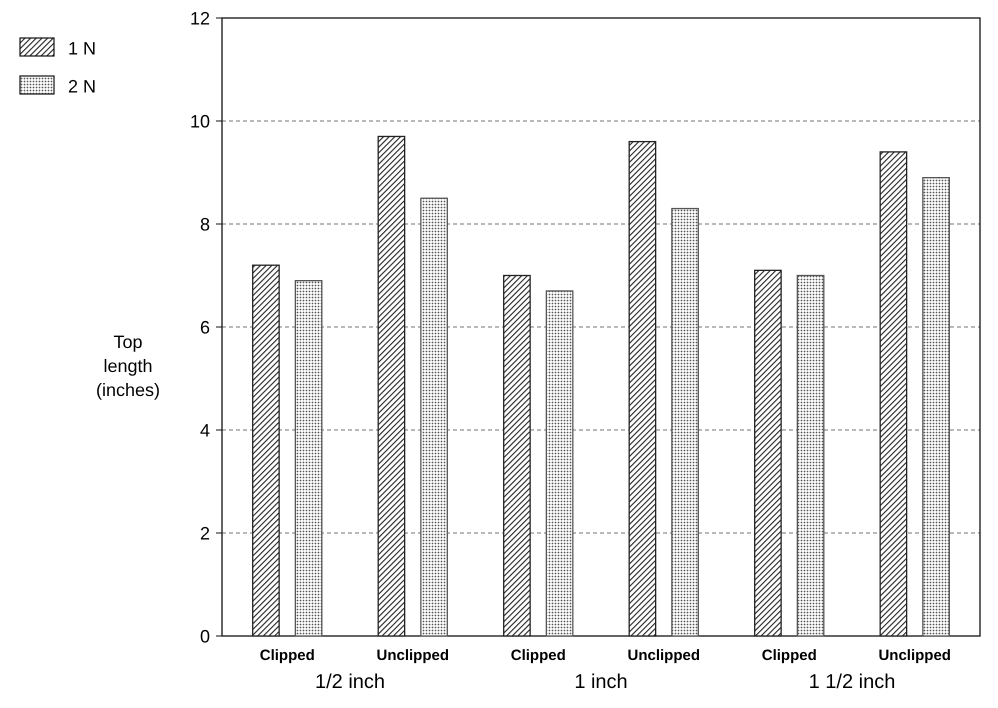 This screenshot has height=708, width=998. What do you see at coordinates (601, 682) in the screenshot?
I see `text: 1 inch` at bounding box center [601, 682].